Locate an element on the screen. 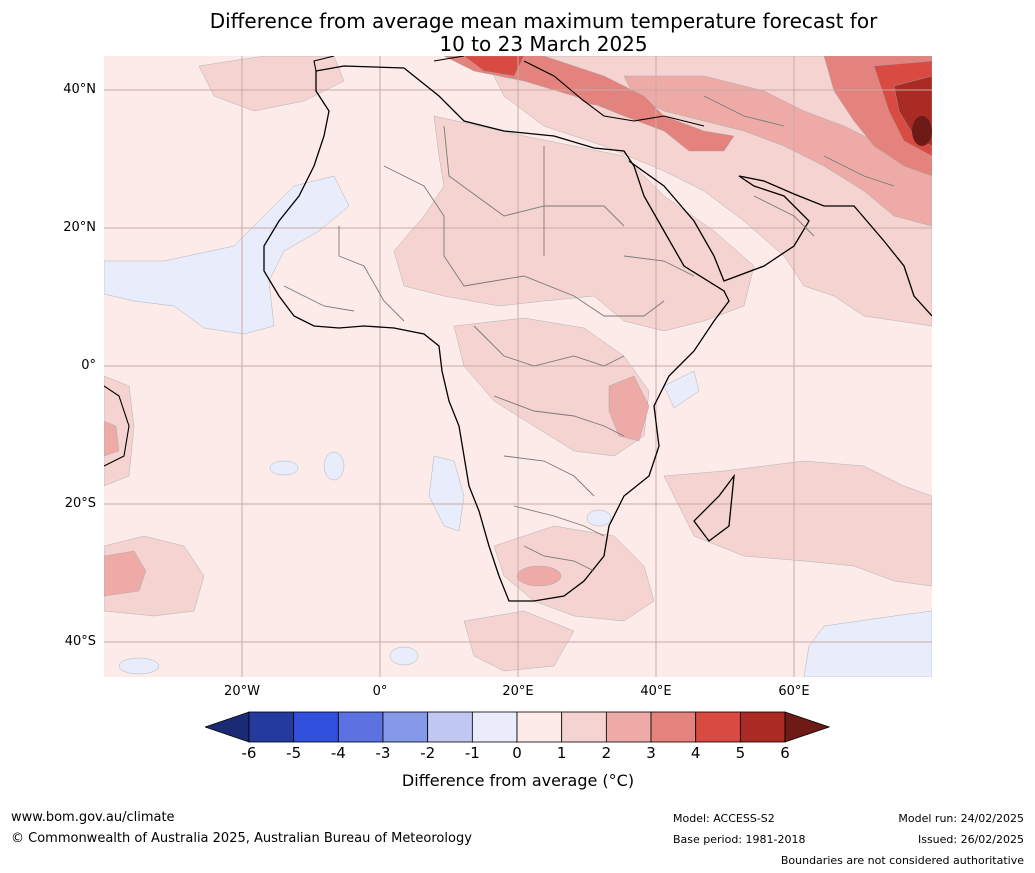 The image size is (1035, 873). lat-label-20n: 20°N is located at coordinates (79, 227).